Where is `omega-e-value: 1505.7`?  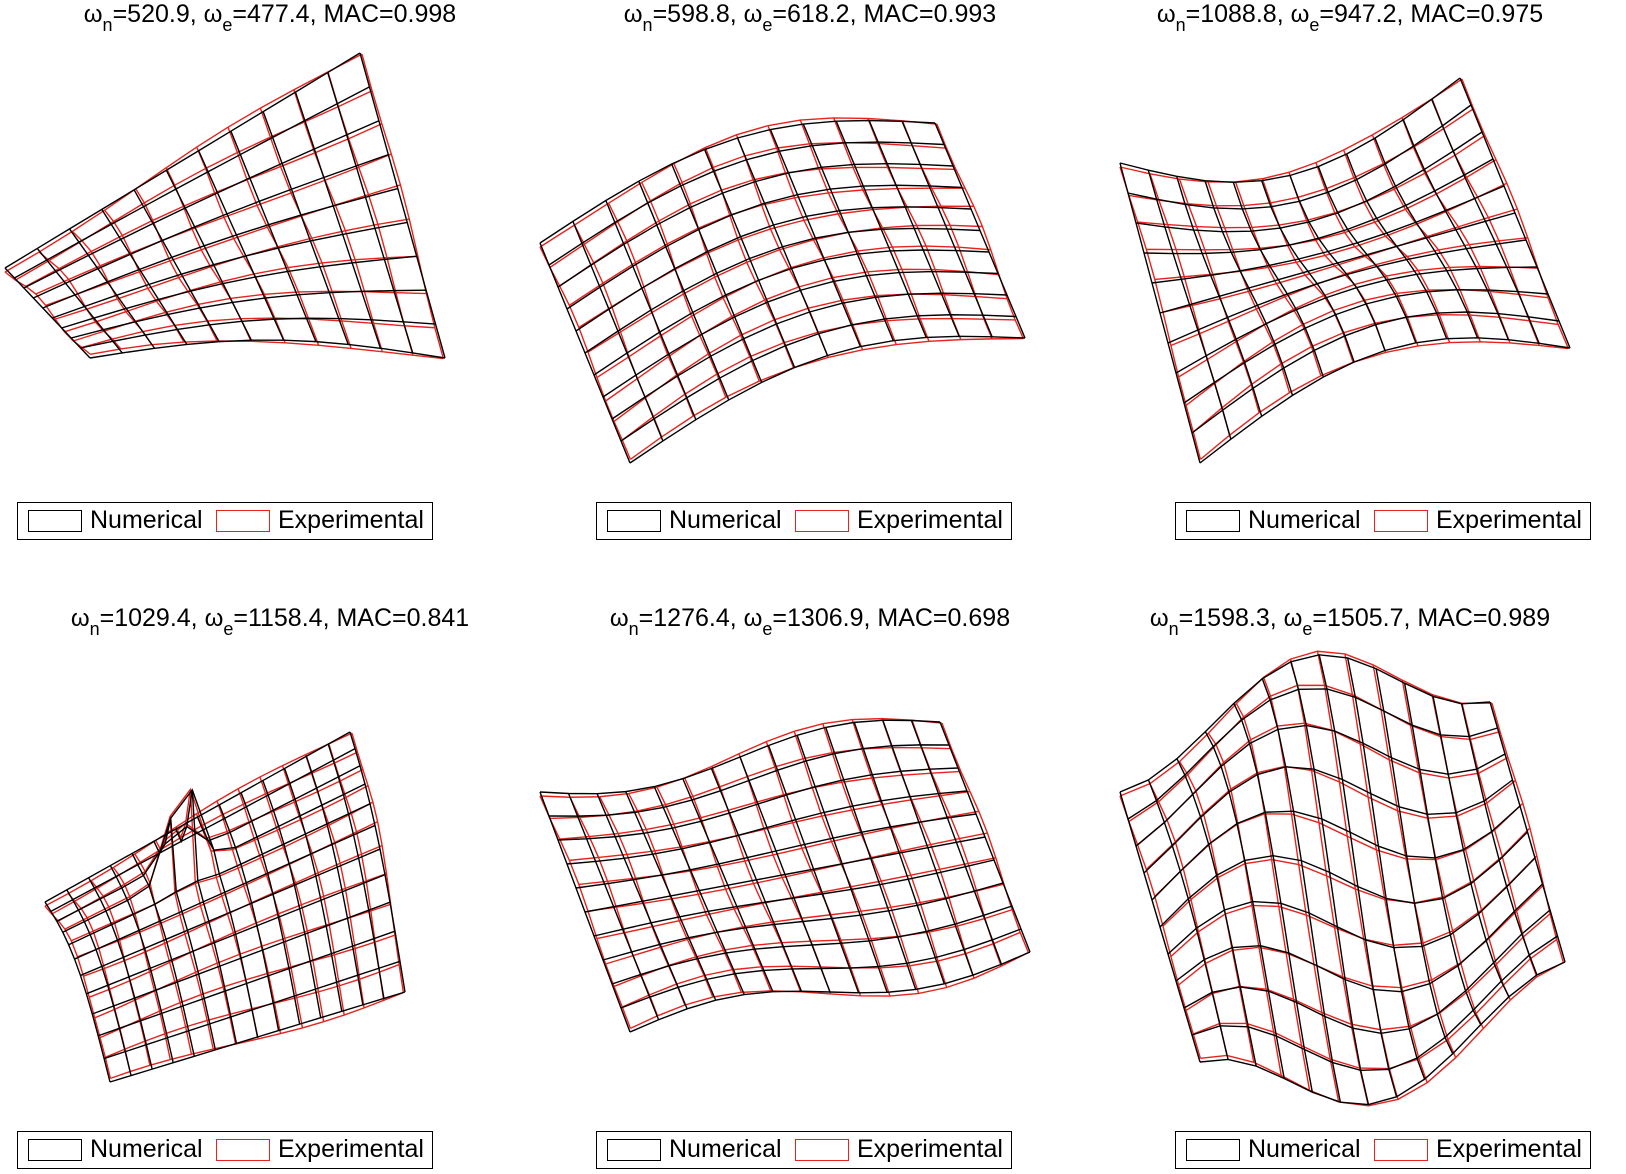
omega-e-value: 1505.7 is located at coordinates (1365, 618).